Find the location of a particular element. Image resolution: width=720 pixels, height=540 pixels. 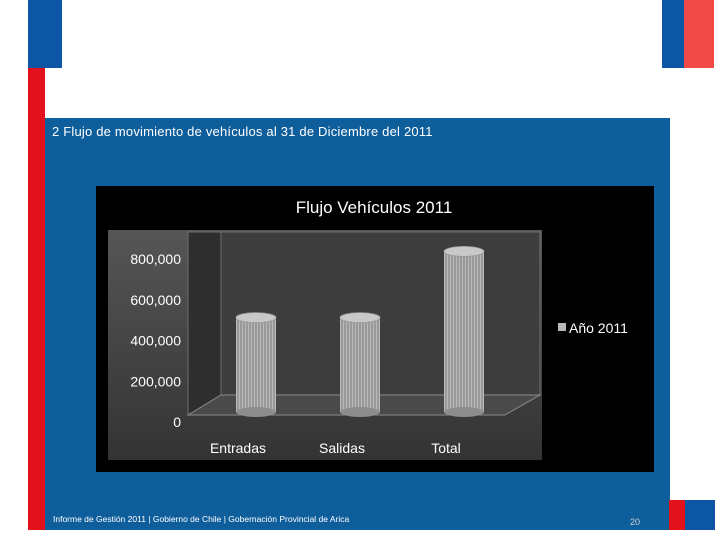

y-tick-label: 600,000 is located at coordinates (155, 300).